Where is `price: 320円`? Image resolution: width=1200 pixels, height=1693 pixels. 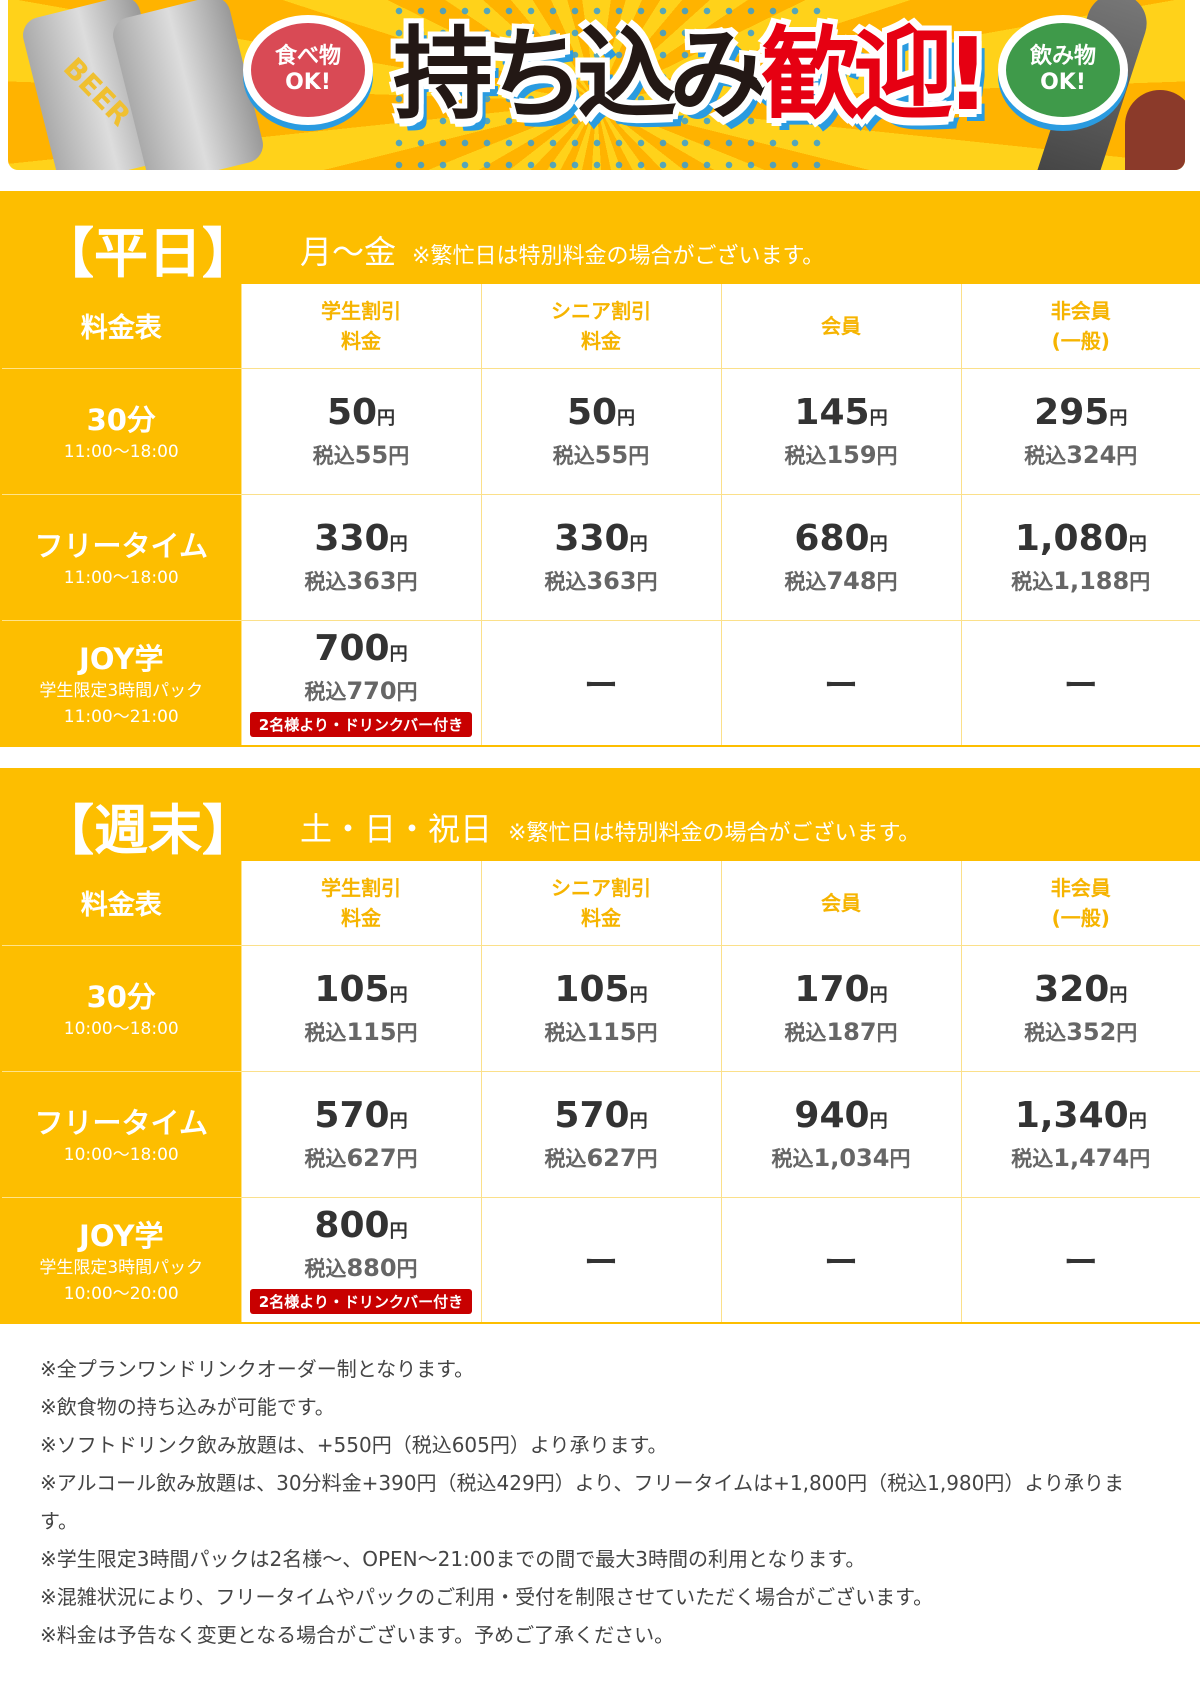 price: 320円 is located at coordinates (1081, 989).